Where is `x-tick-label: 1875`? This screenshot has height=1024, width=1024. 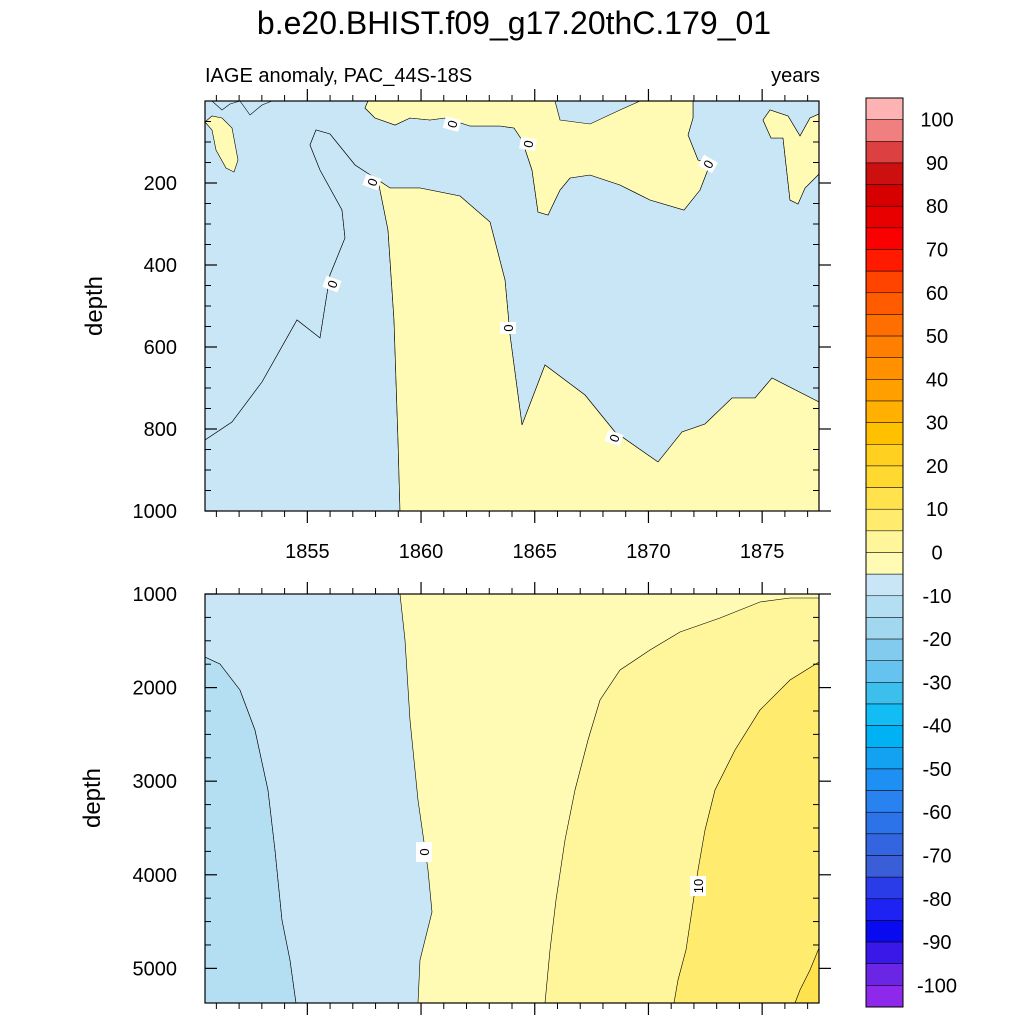 x-tick-label: 1875 is located at coordinates (762, 552).